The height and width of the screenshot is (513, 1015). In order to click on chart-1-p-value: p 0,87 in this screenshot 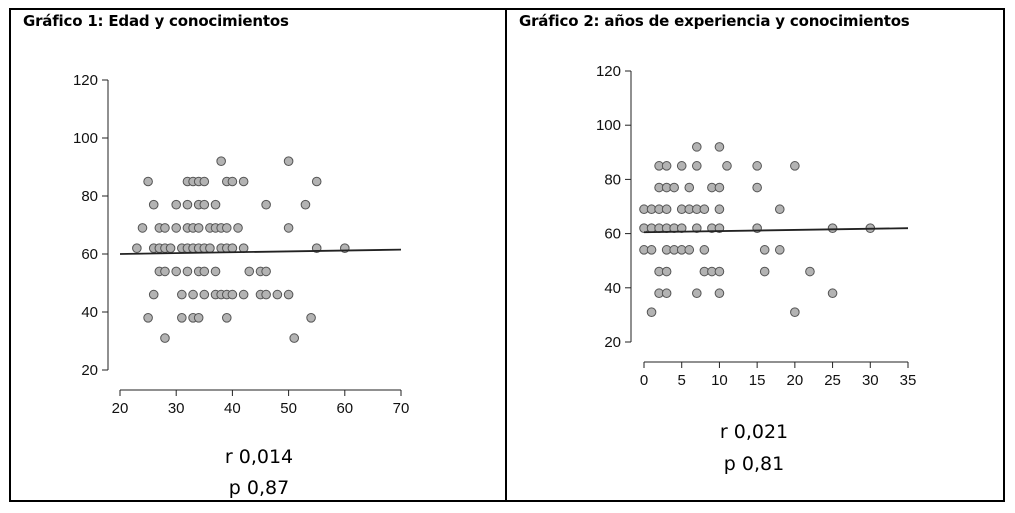, I will do `click(259, 488)`.